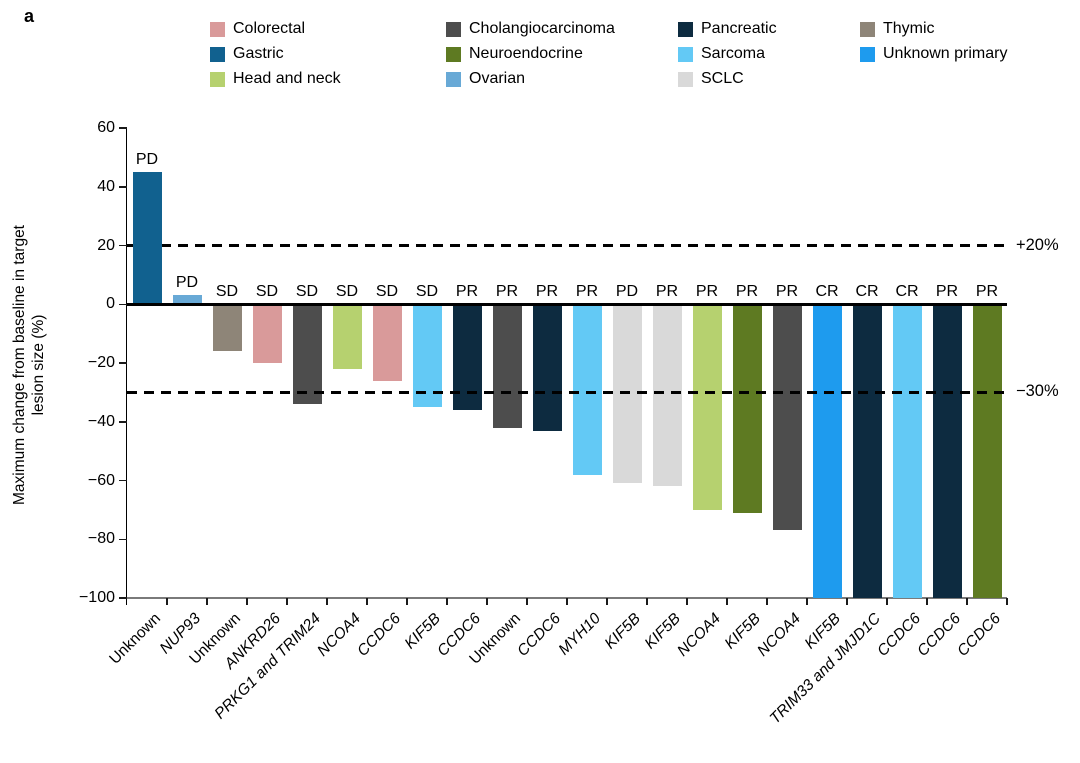 This screenshot has height=763, width=1080. Describe the element at coordinates (38, 365) in the screenshot. I see `y-axis-title-line2: lesion size (%)` at that location.